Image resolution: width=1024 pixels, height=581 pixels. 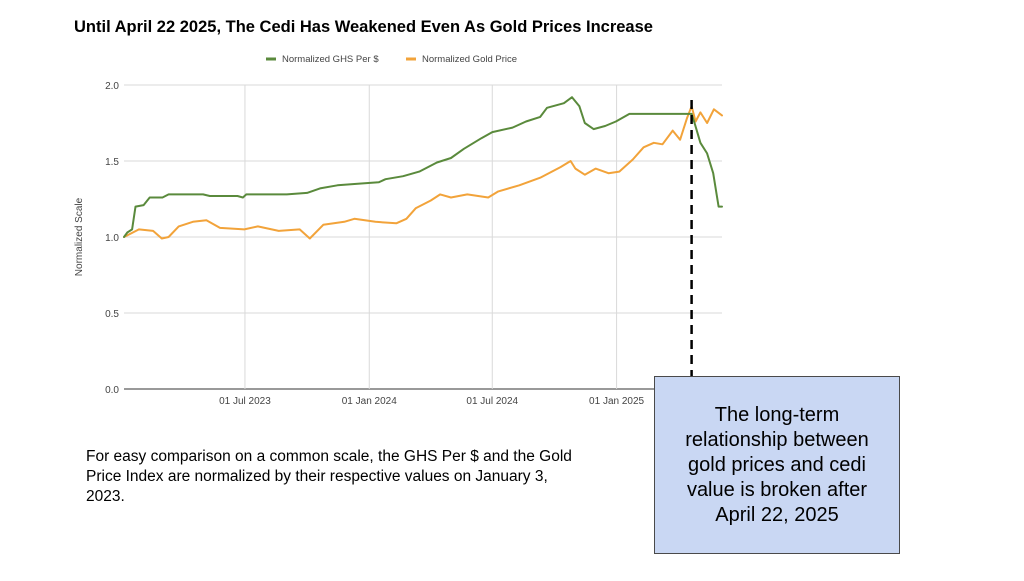 I want to click on y-tick-label: 1.5, so click(x=112, y=162).